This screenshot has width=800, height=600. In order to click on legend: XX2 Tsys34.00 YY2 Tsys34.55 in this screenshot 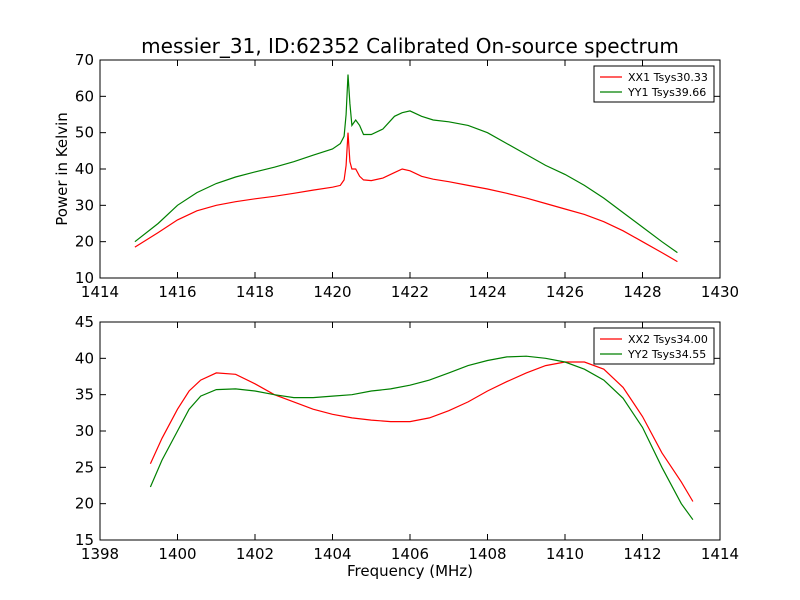, I will do `click(654, 346)`.